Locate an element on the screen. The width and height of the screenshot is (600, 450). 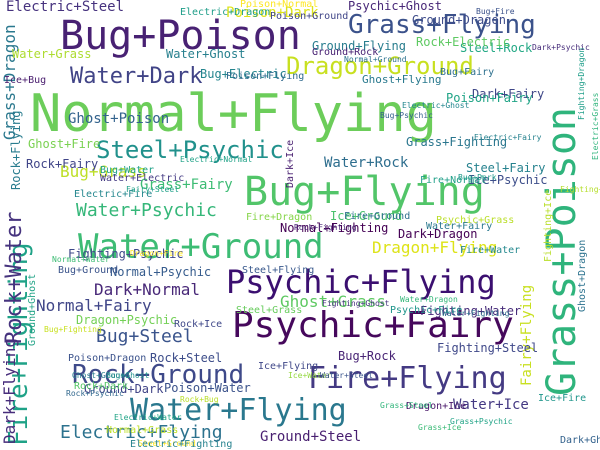
cloud-word: Fighting+Ghost is located at coordinates (356, 303).